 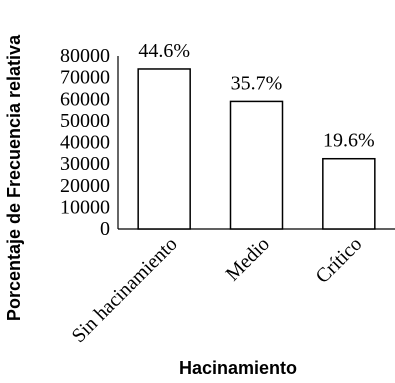 What do you see at coordinates (85, 99) in the screenshot?
I see `y-tick-label: 60000` at bounding box center [85, 99].